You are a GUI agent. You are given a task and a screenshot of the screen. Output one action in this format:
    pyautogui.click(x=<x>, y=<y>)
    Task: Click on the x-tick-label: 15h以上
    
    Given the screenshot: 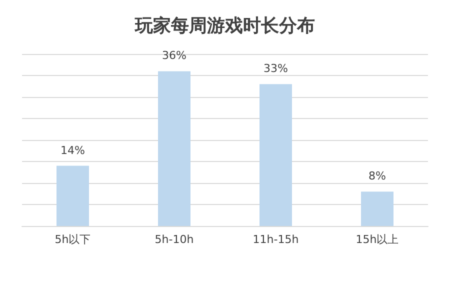 What is the action you would take?
    pyautogui.click(x=377, y=239)
    